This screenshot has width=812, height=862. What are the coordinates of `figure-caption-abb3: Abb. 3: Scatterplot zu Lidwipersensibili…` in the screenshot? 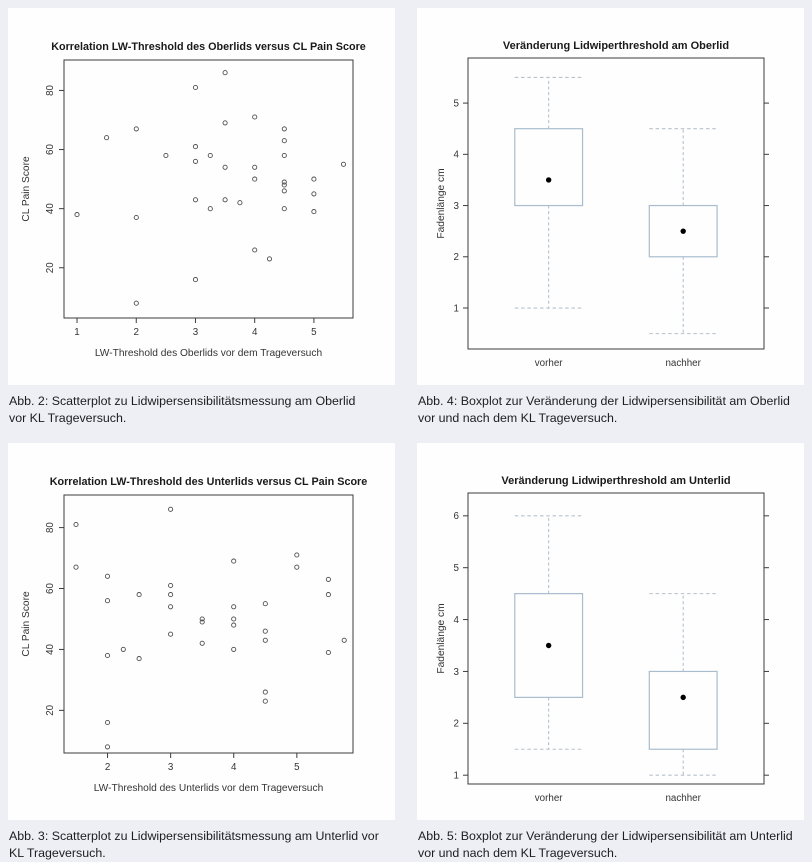 It's located at (194, 845).